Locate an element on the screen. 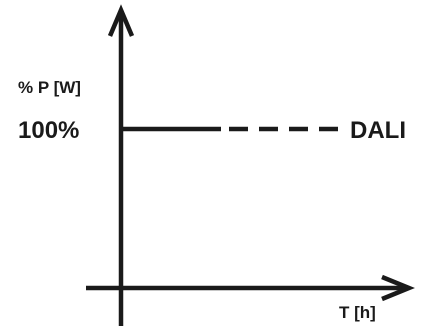  y-axis-arrowhead is located at coordinates (121, 20).